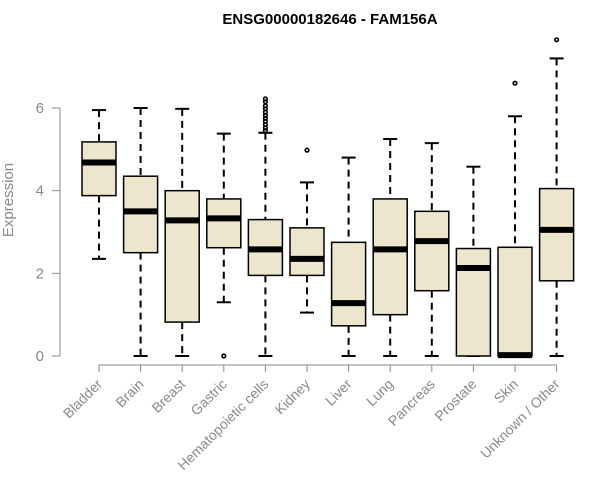  Describe the element at coordinates (455, 400) in the screenshot. I see `x-tick-label: Prostate` at that location.